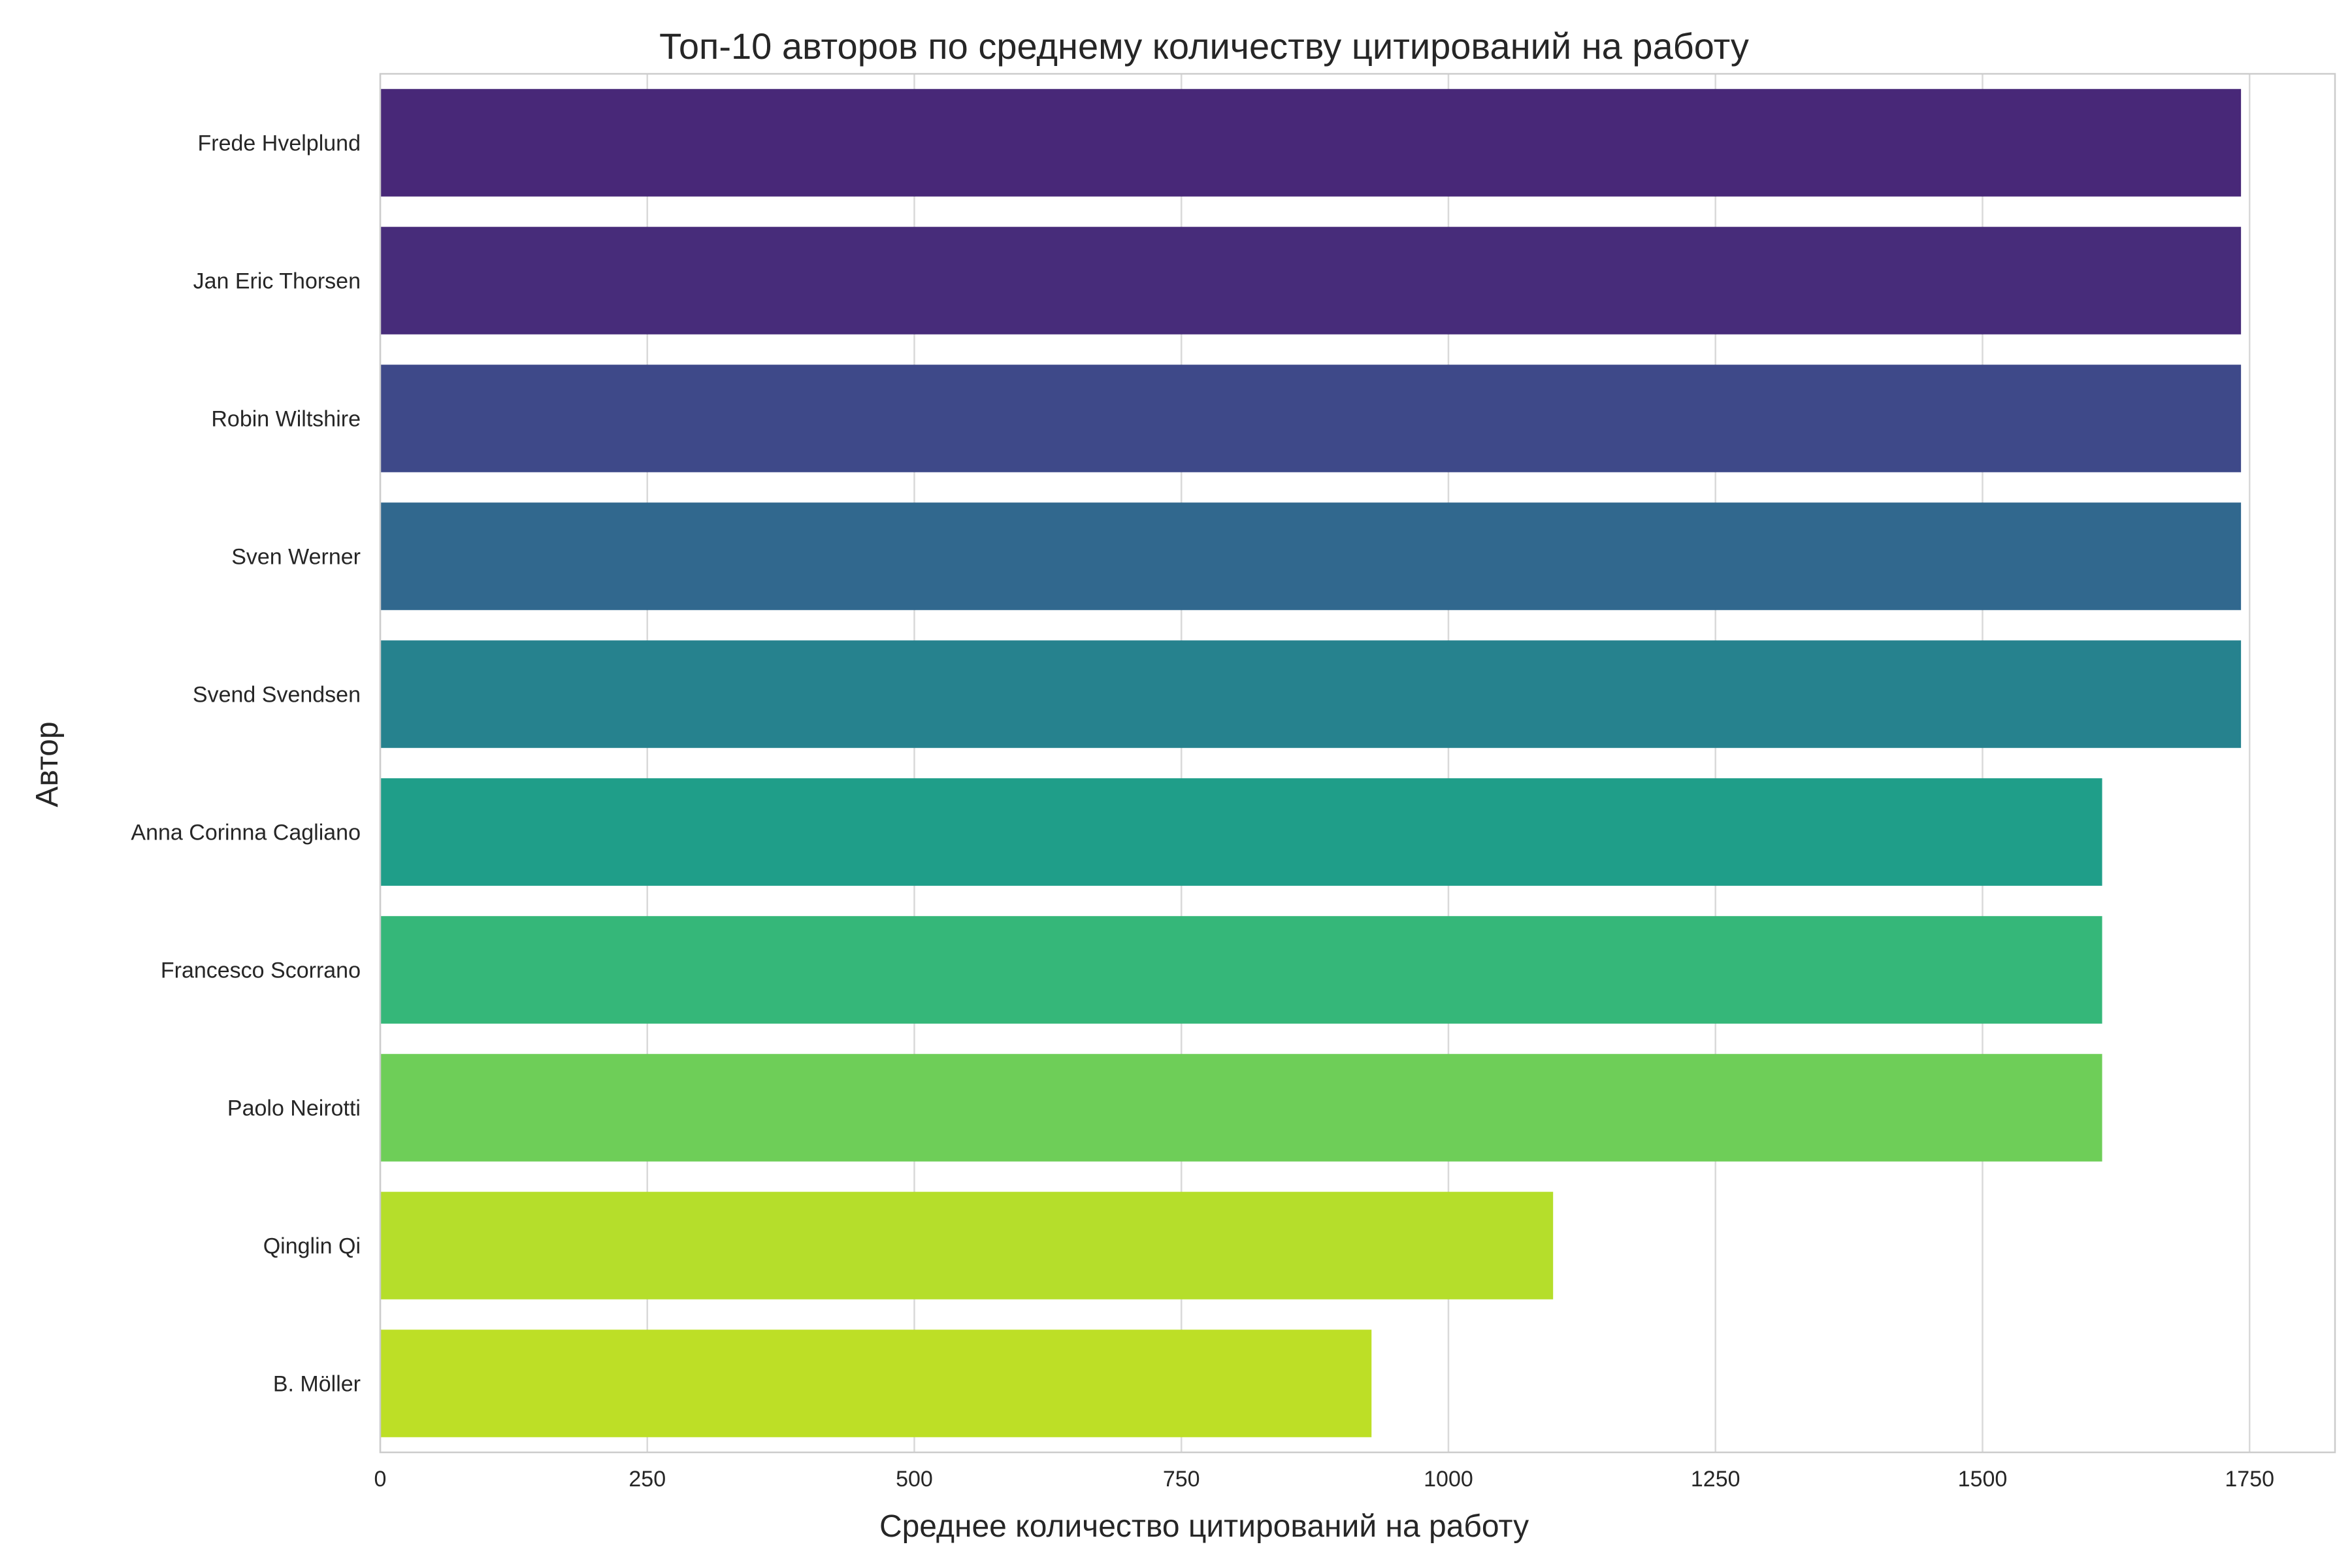 This screenshot has height=1568, width=2352. I want to click on x-tick-label: 1500, so click(1983, 1479).